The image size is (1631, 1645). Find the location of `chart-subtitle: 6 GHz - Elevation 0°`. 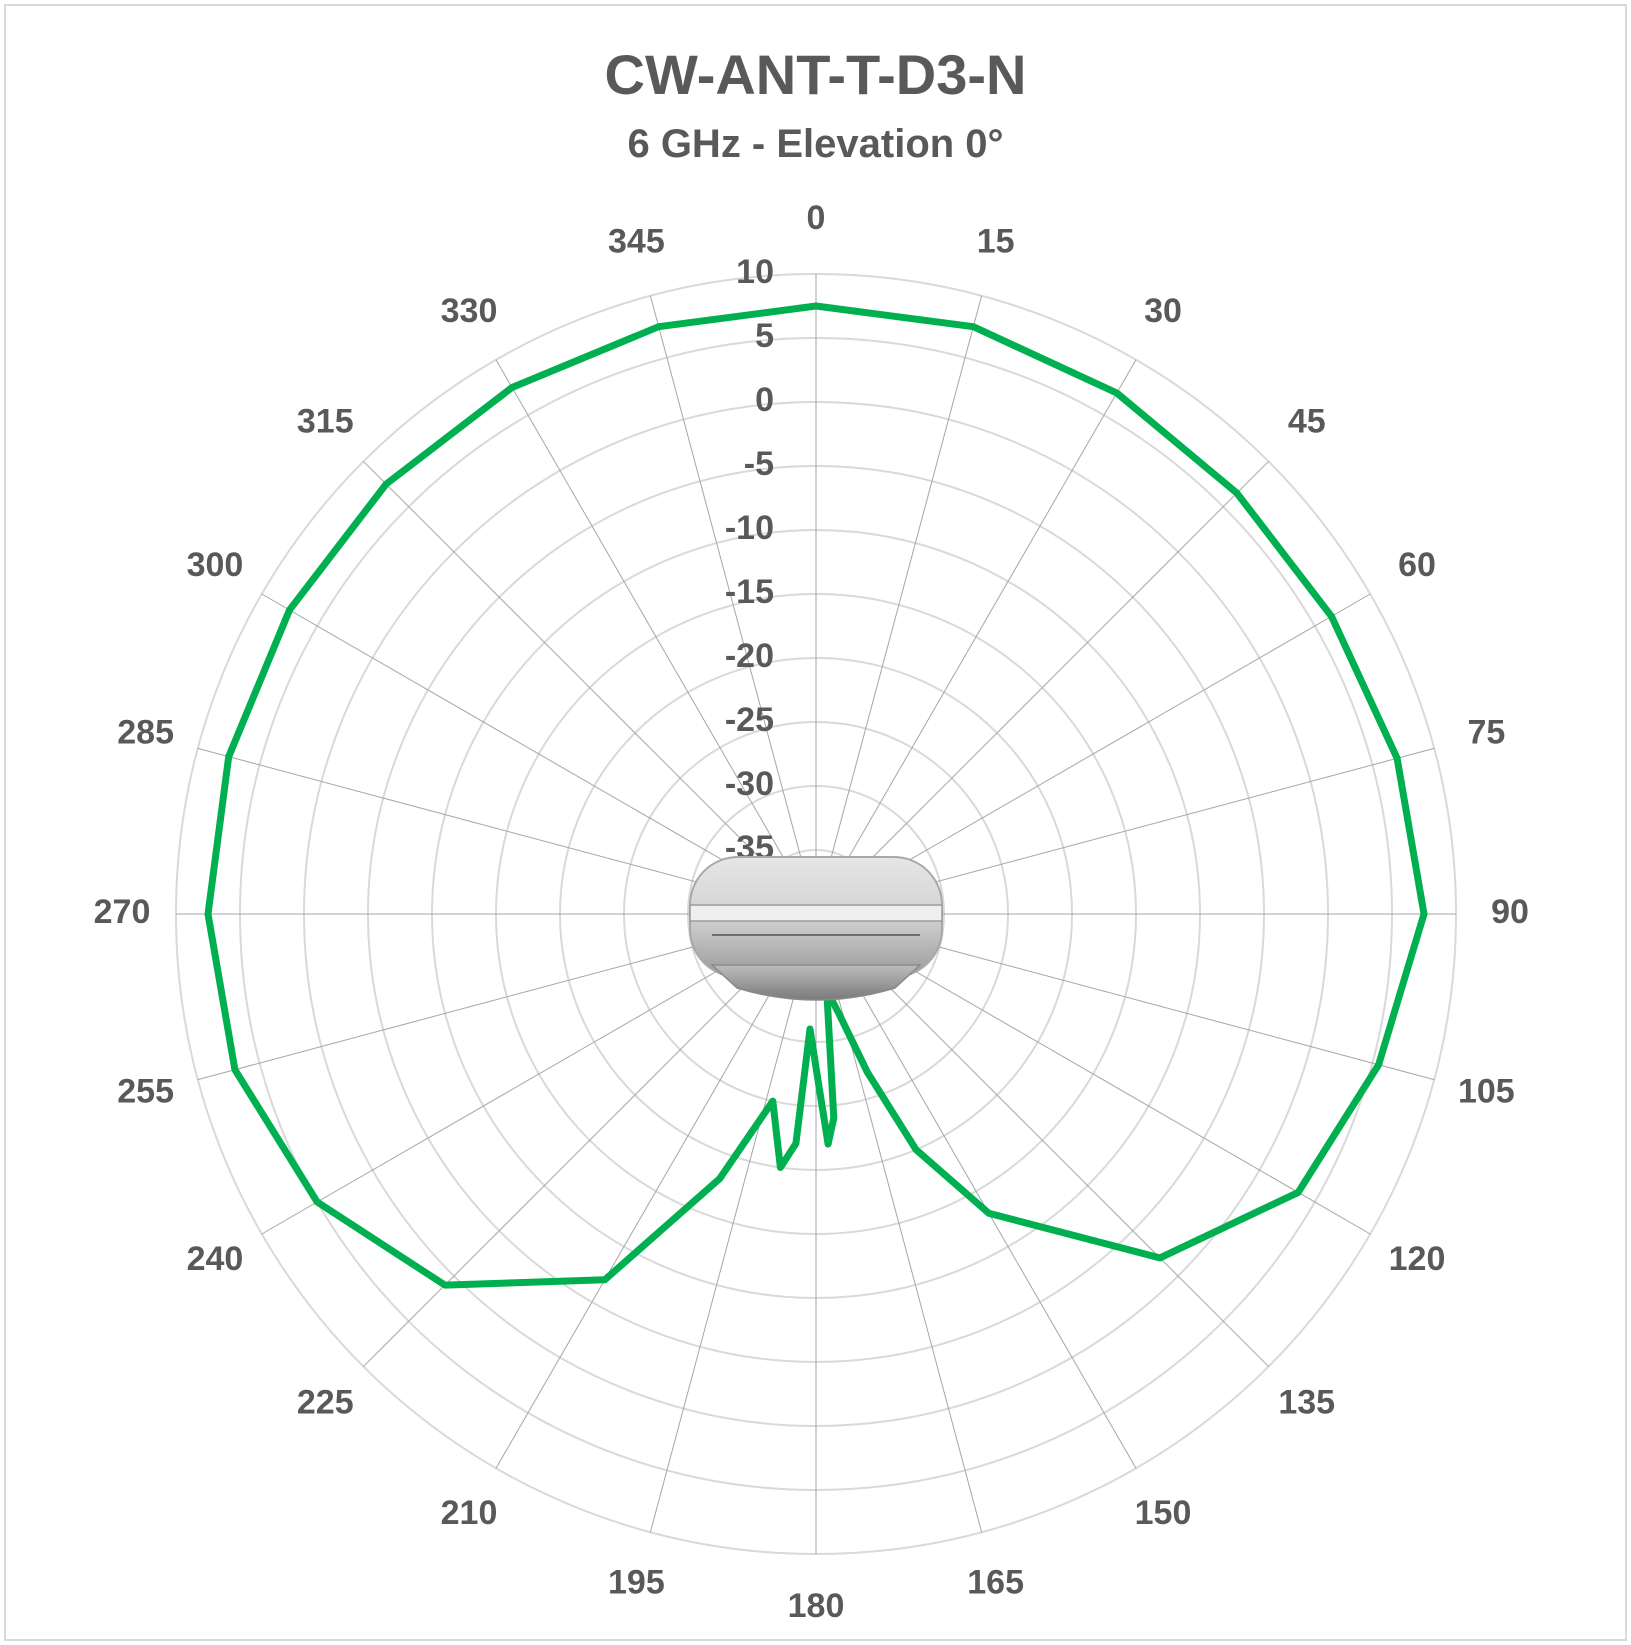

chart-subtitle: 6 GHz - Elevation 0° is located at coordinates (815, 144).